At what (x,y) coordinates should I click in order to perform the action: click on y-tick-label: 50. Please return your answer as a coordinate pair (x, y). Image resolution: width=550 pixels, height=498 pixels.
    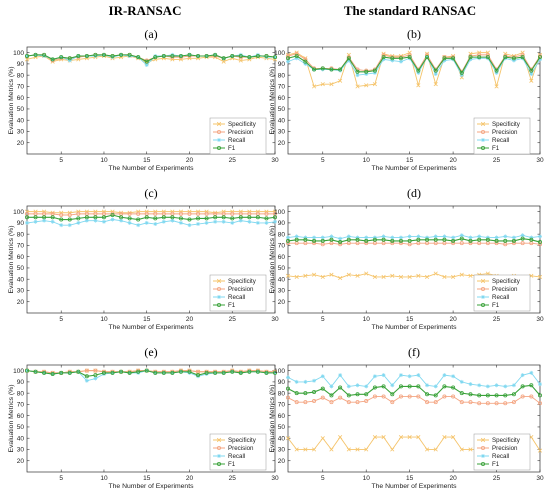
    Looking at the image, I should click on (21, 268).